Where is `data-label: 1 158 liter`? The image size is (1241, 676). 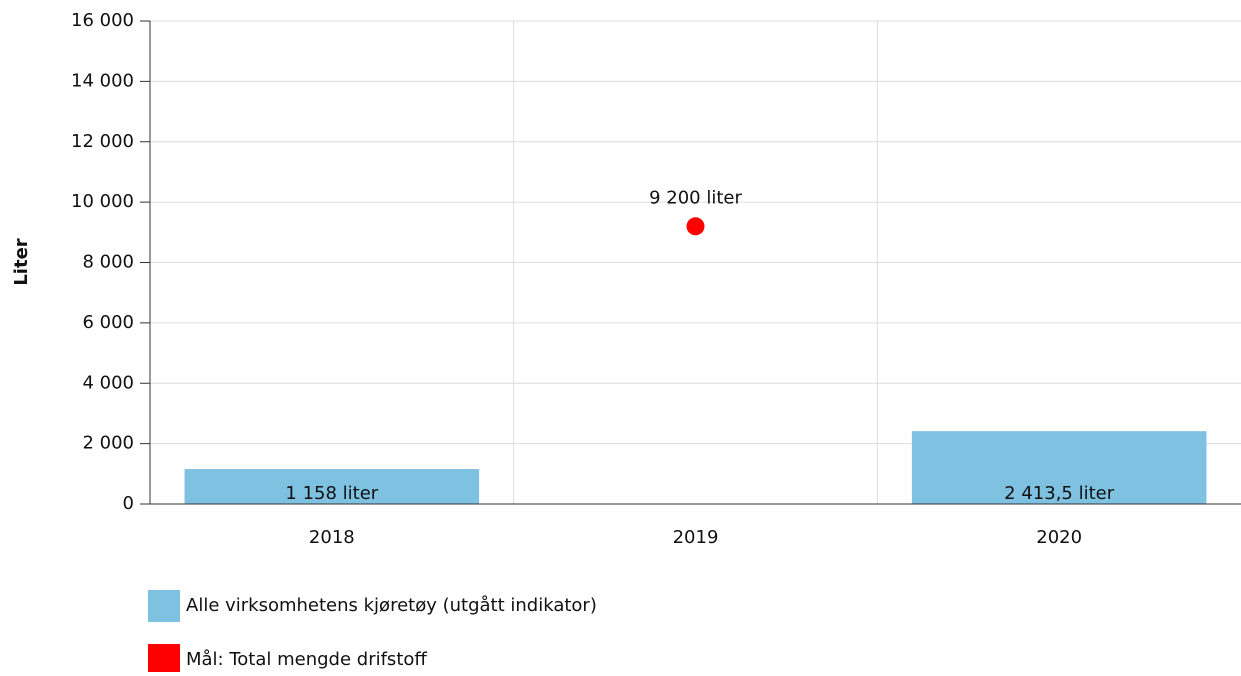
data-label: 1 158 liter is located at coordinates (331, 493).